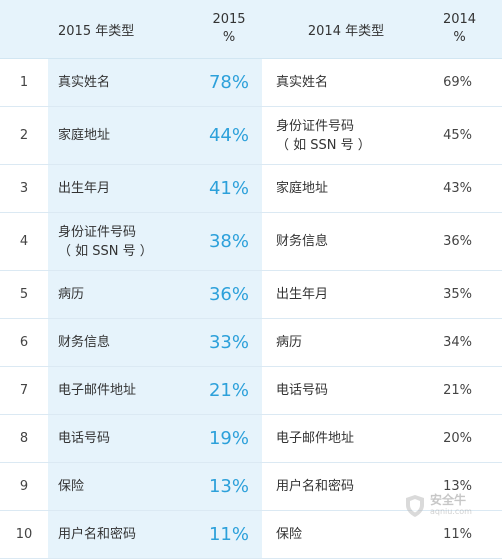  What do you see at coordinates (122, 242) in the screenshot?
I see `type-2015-cell: 身份证件号码 （ 如 SSN 号 ）` at bounding box center [122, 242].